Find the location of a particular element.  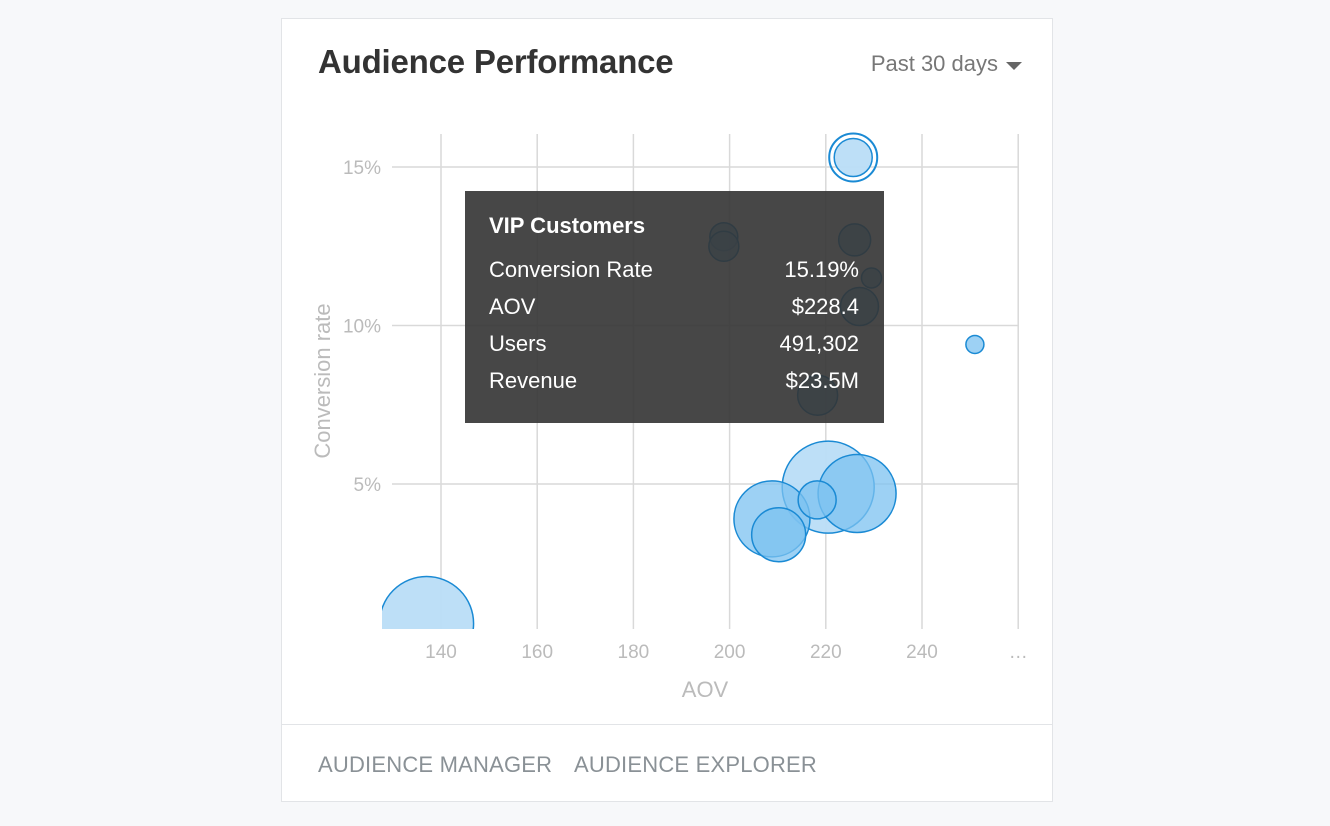

tooltip-row-users: Users 491,302 is located at coordinates (674, 343).